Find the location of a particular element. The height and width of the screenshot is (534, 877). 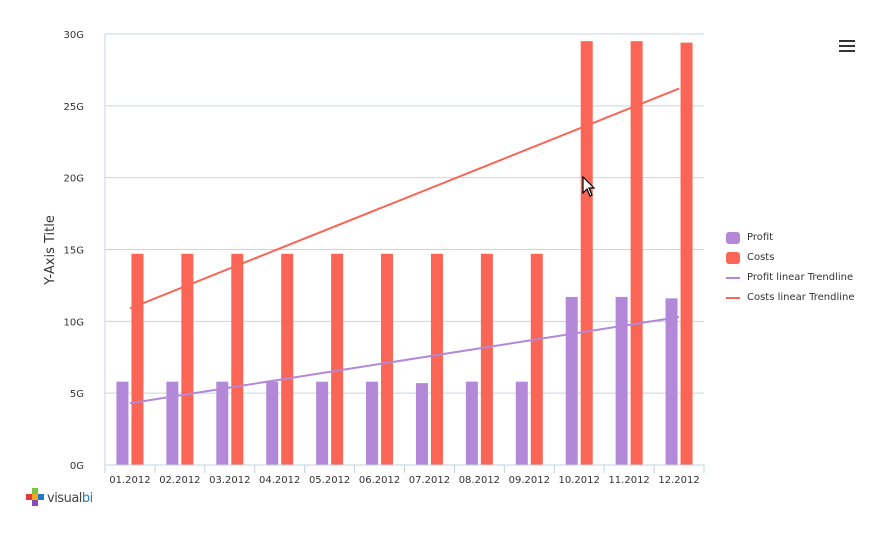

x-tick-label: 11.2012 is located at coordinates (628, 480).